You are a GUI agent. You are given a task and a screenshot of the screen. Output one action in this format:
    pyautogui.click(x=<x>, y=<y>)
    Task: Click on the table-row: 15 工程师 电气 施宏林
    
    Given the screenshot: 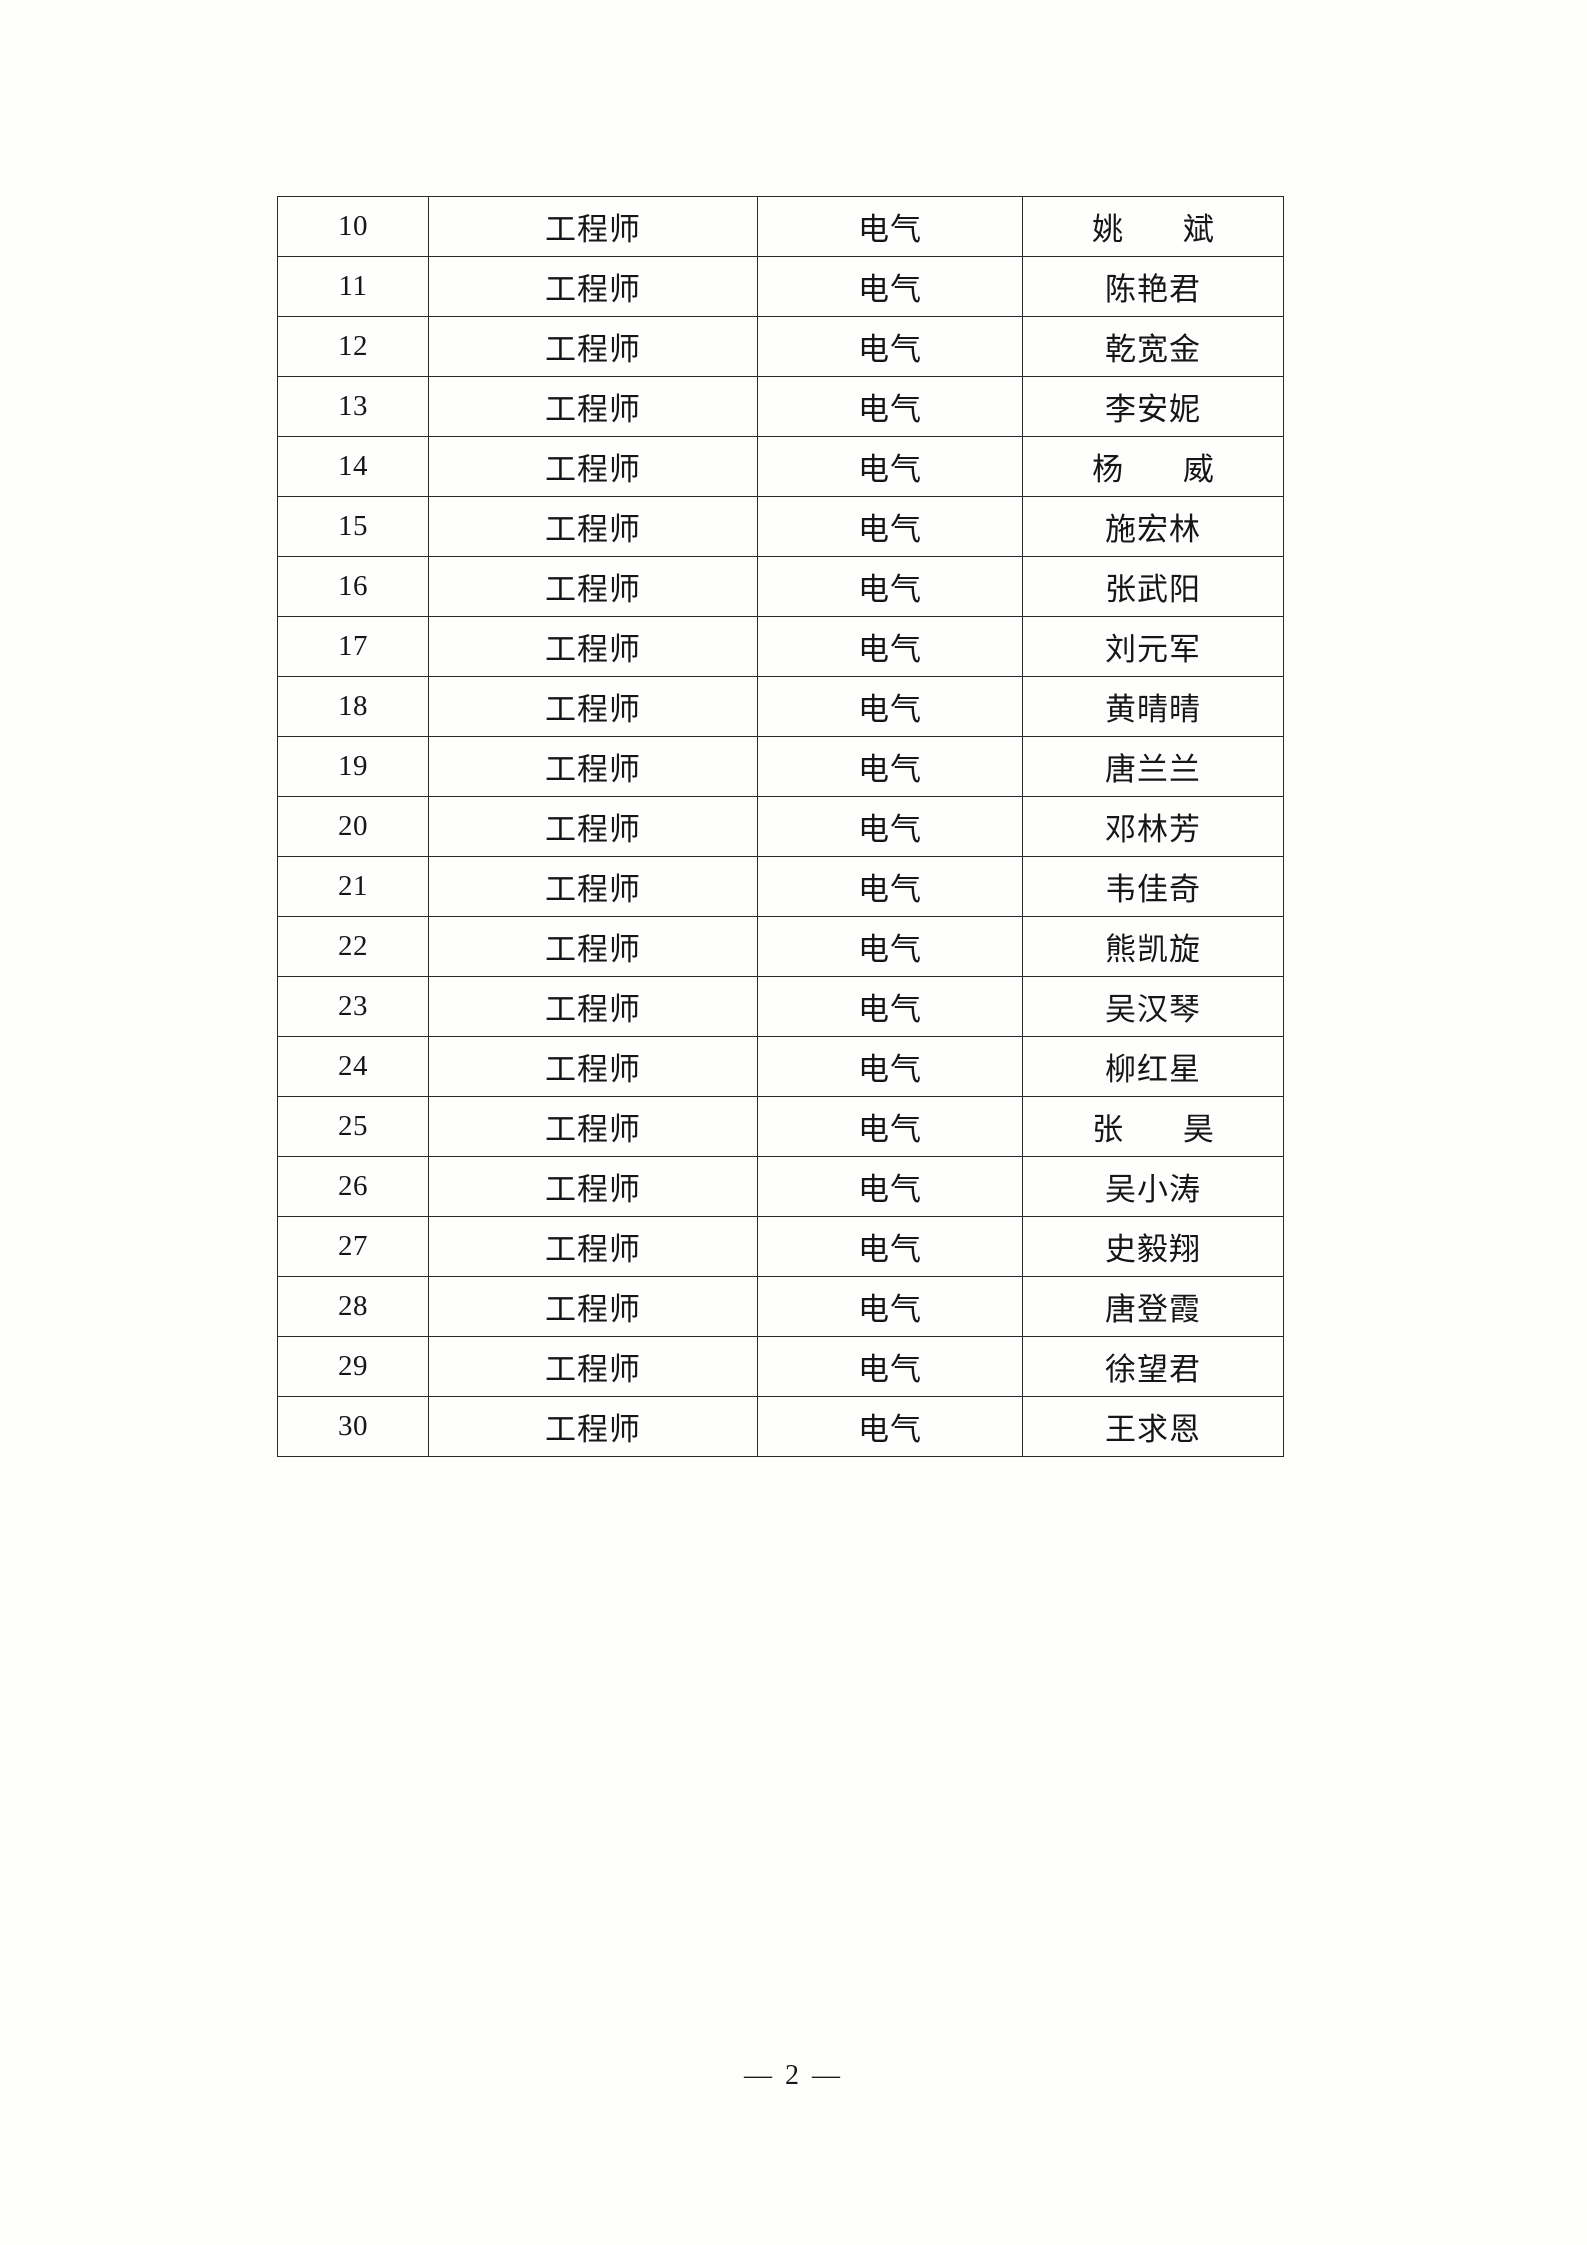 What is the action you would take?
    pyautogui.click(x=780, y=526)
    